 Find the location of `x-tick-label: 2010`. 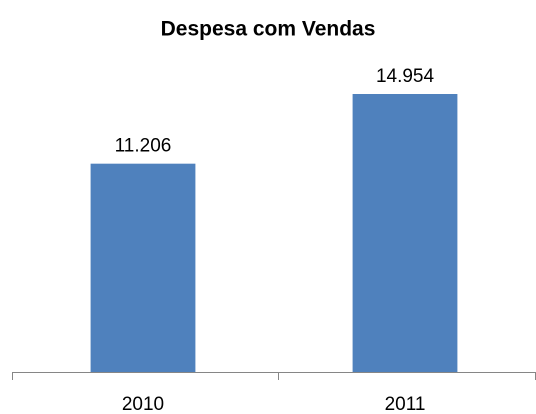

x-tick-label: 2010 is located at coordinates (143, 404).